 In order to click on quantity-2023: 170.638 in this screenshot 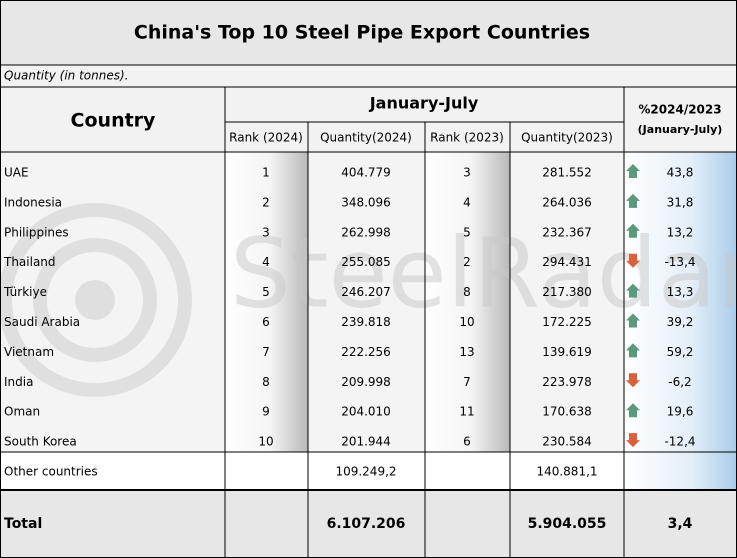, I will do `click(567, 412)`.